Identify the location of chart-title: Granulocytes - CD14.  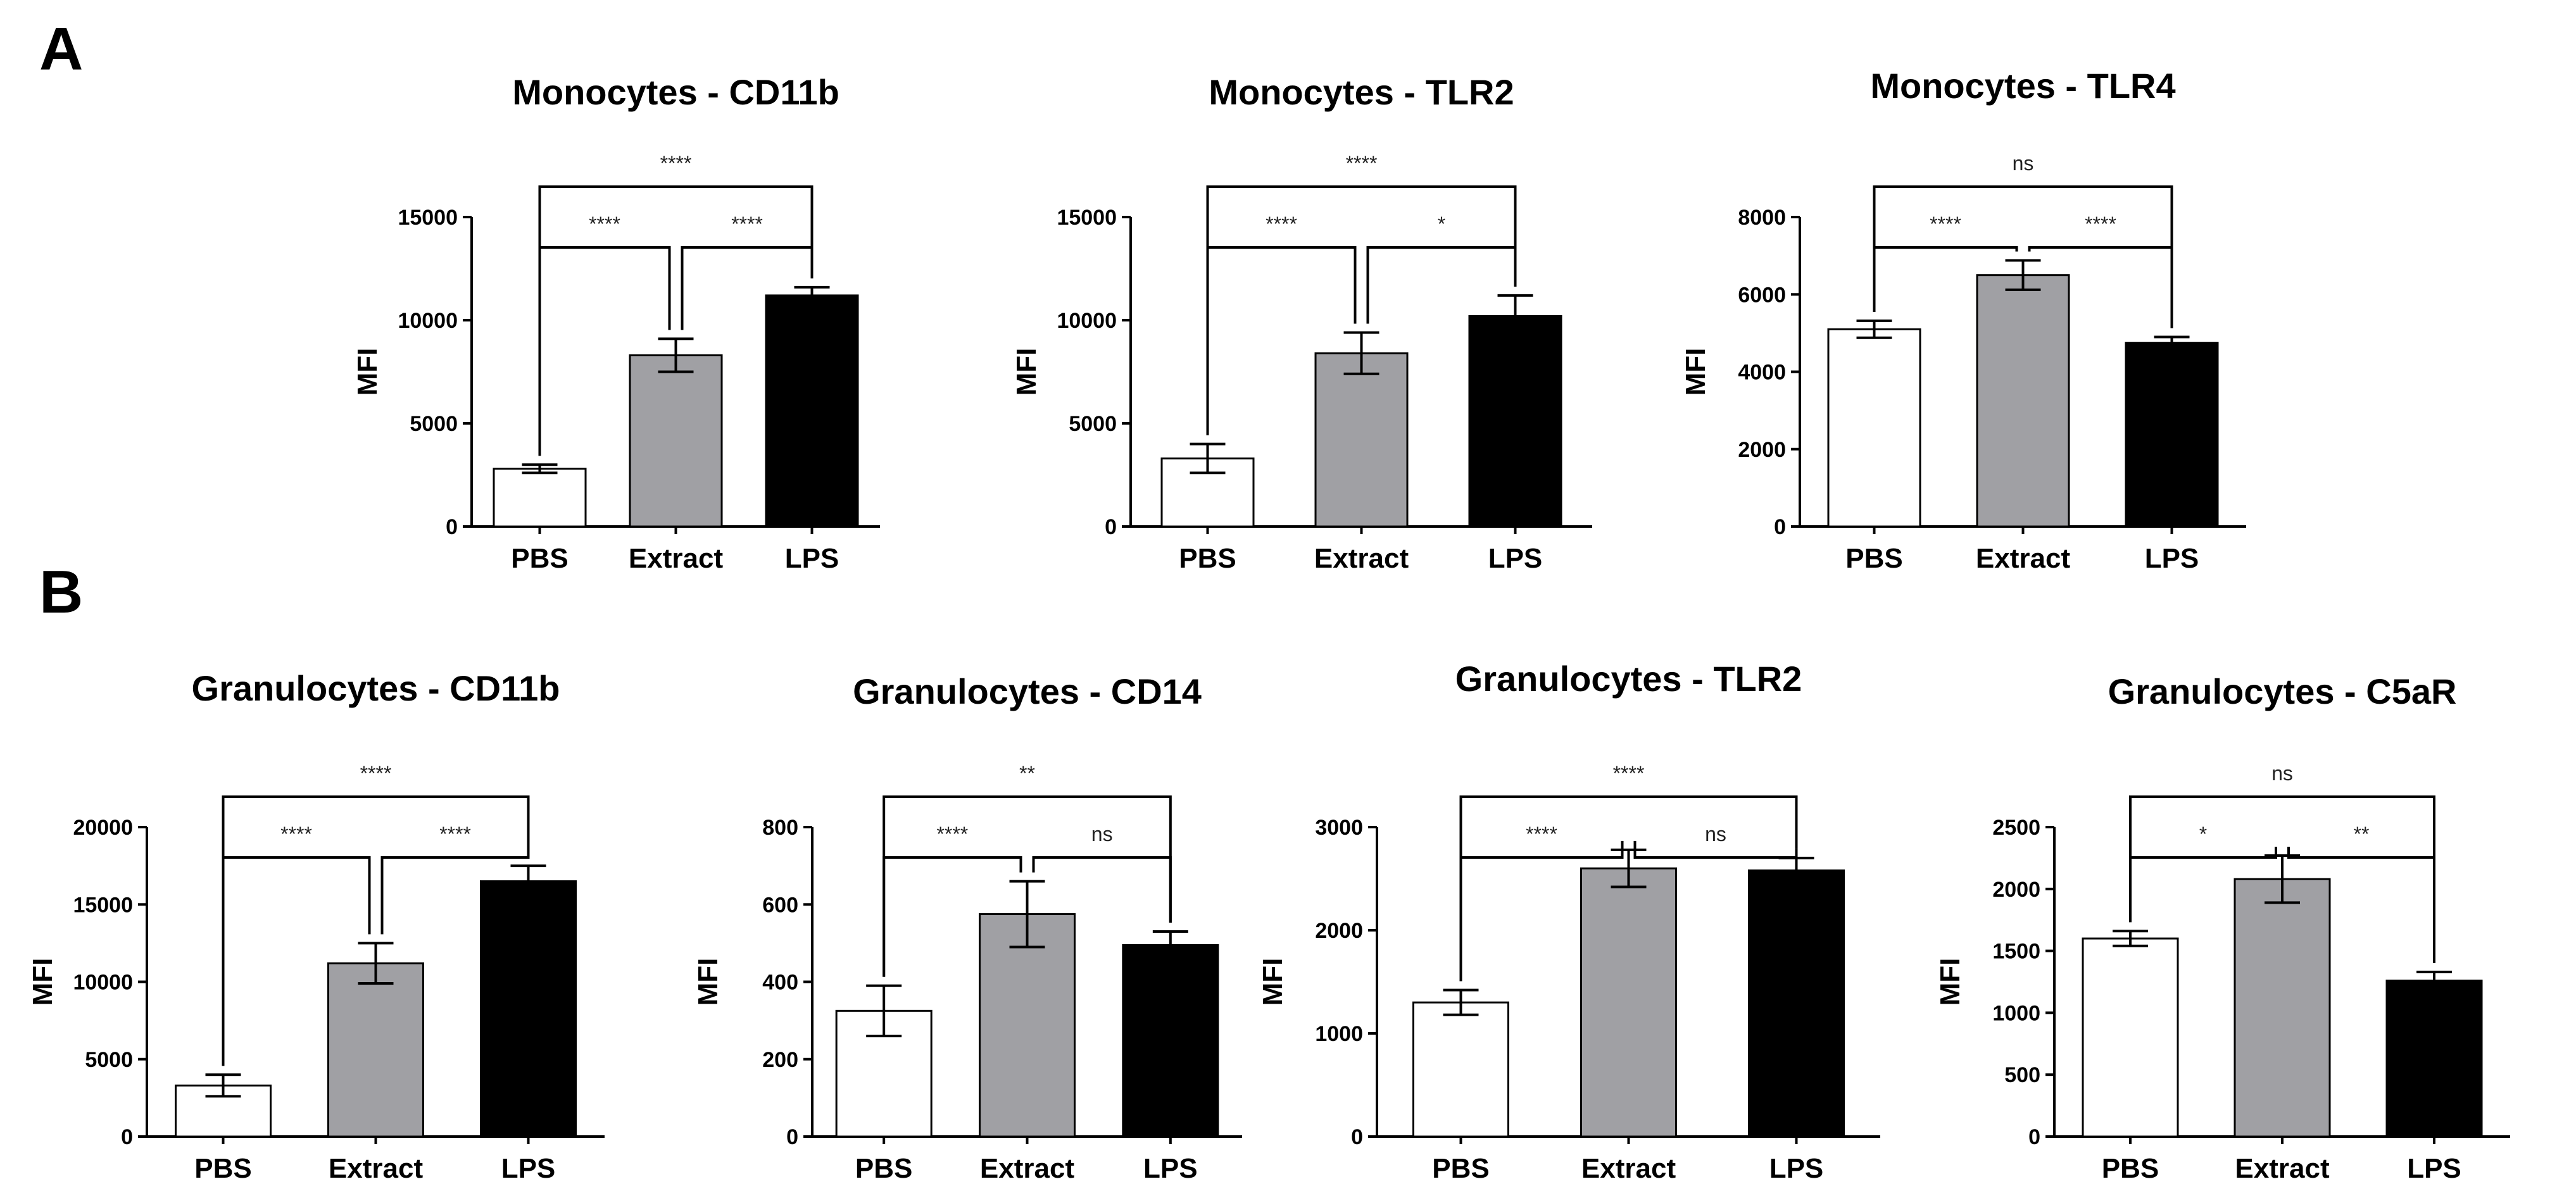
(1027, 691).